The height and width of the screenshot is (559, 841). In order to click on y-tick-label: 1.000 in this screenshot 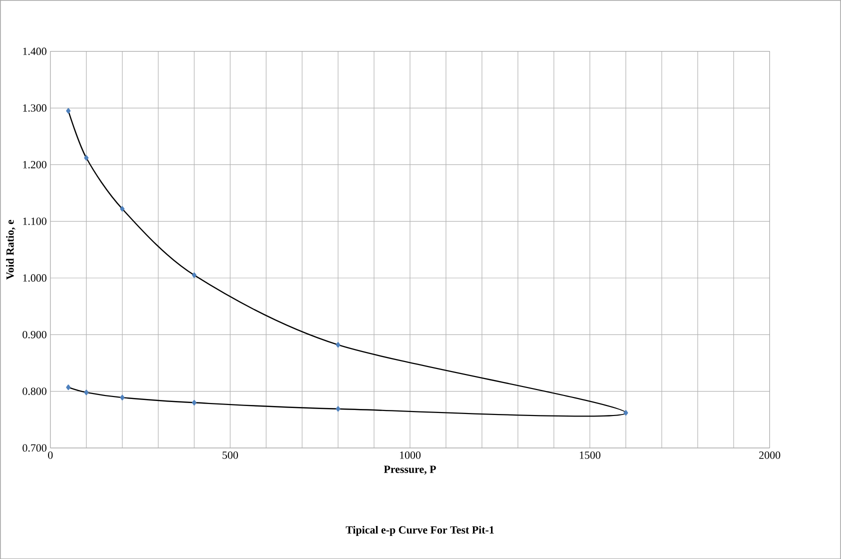, I will do `click(34, 278)`.